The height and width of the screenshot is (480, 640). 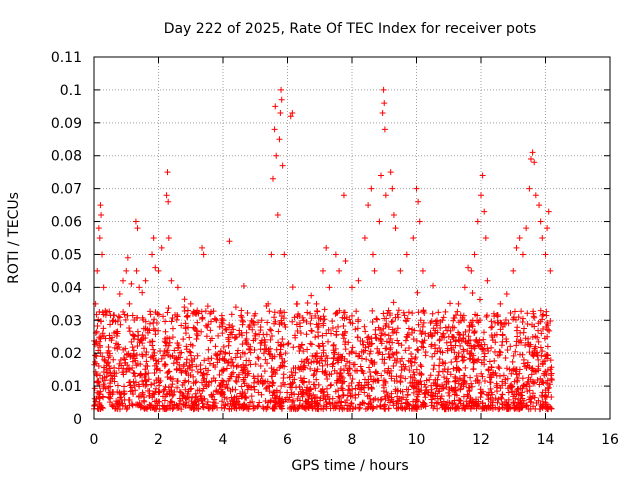 What do you see at coordinates (66, 58) in the screenshot?
I see `y-tick-label: 0.11` at bounding box center [66, 58].